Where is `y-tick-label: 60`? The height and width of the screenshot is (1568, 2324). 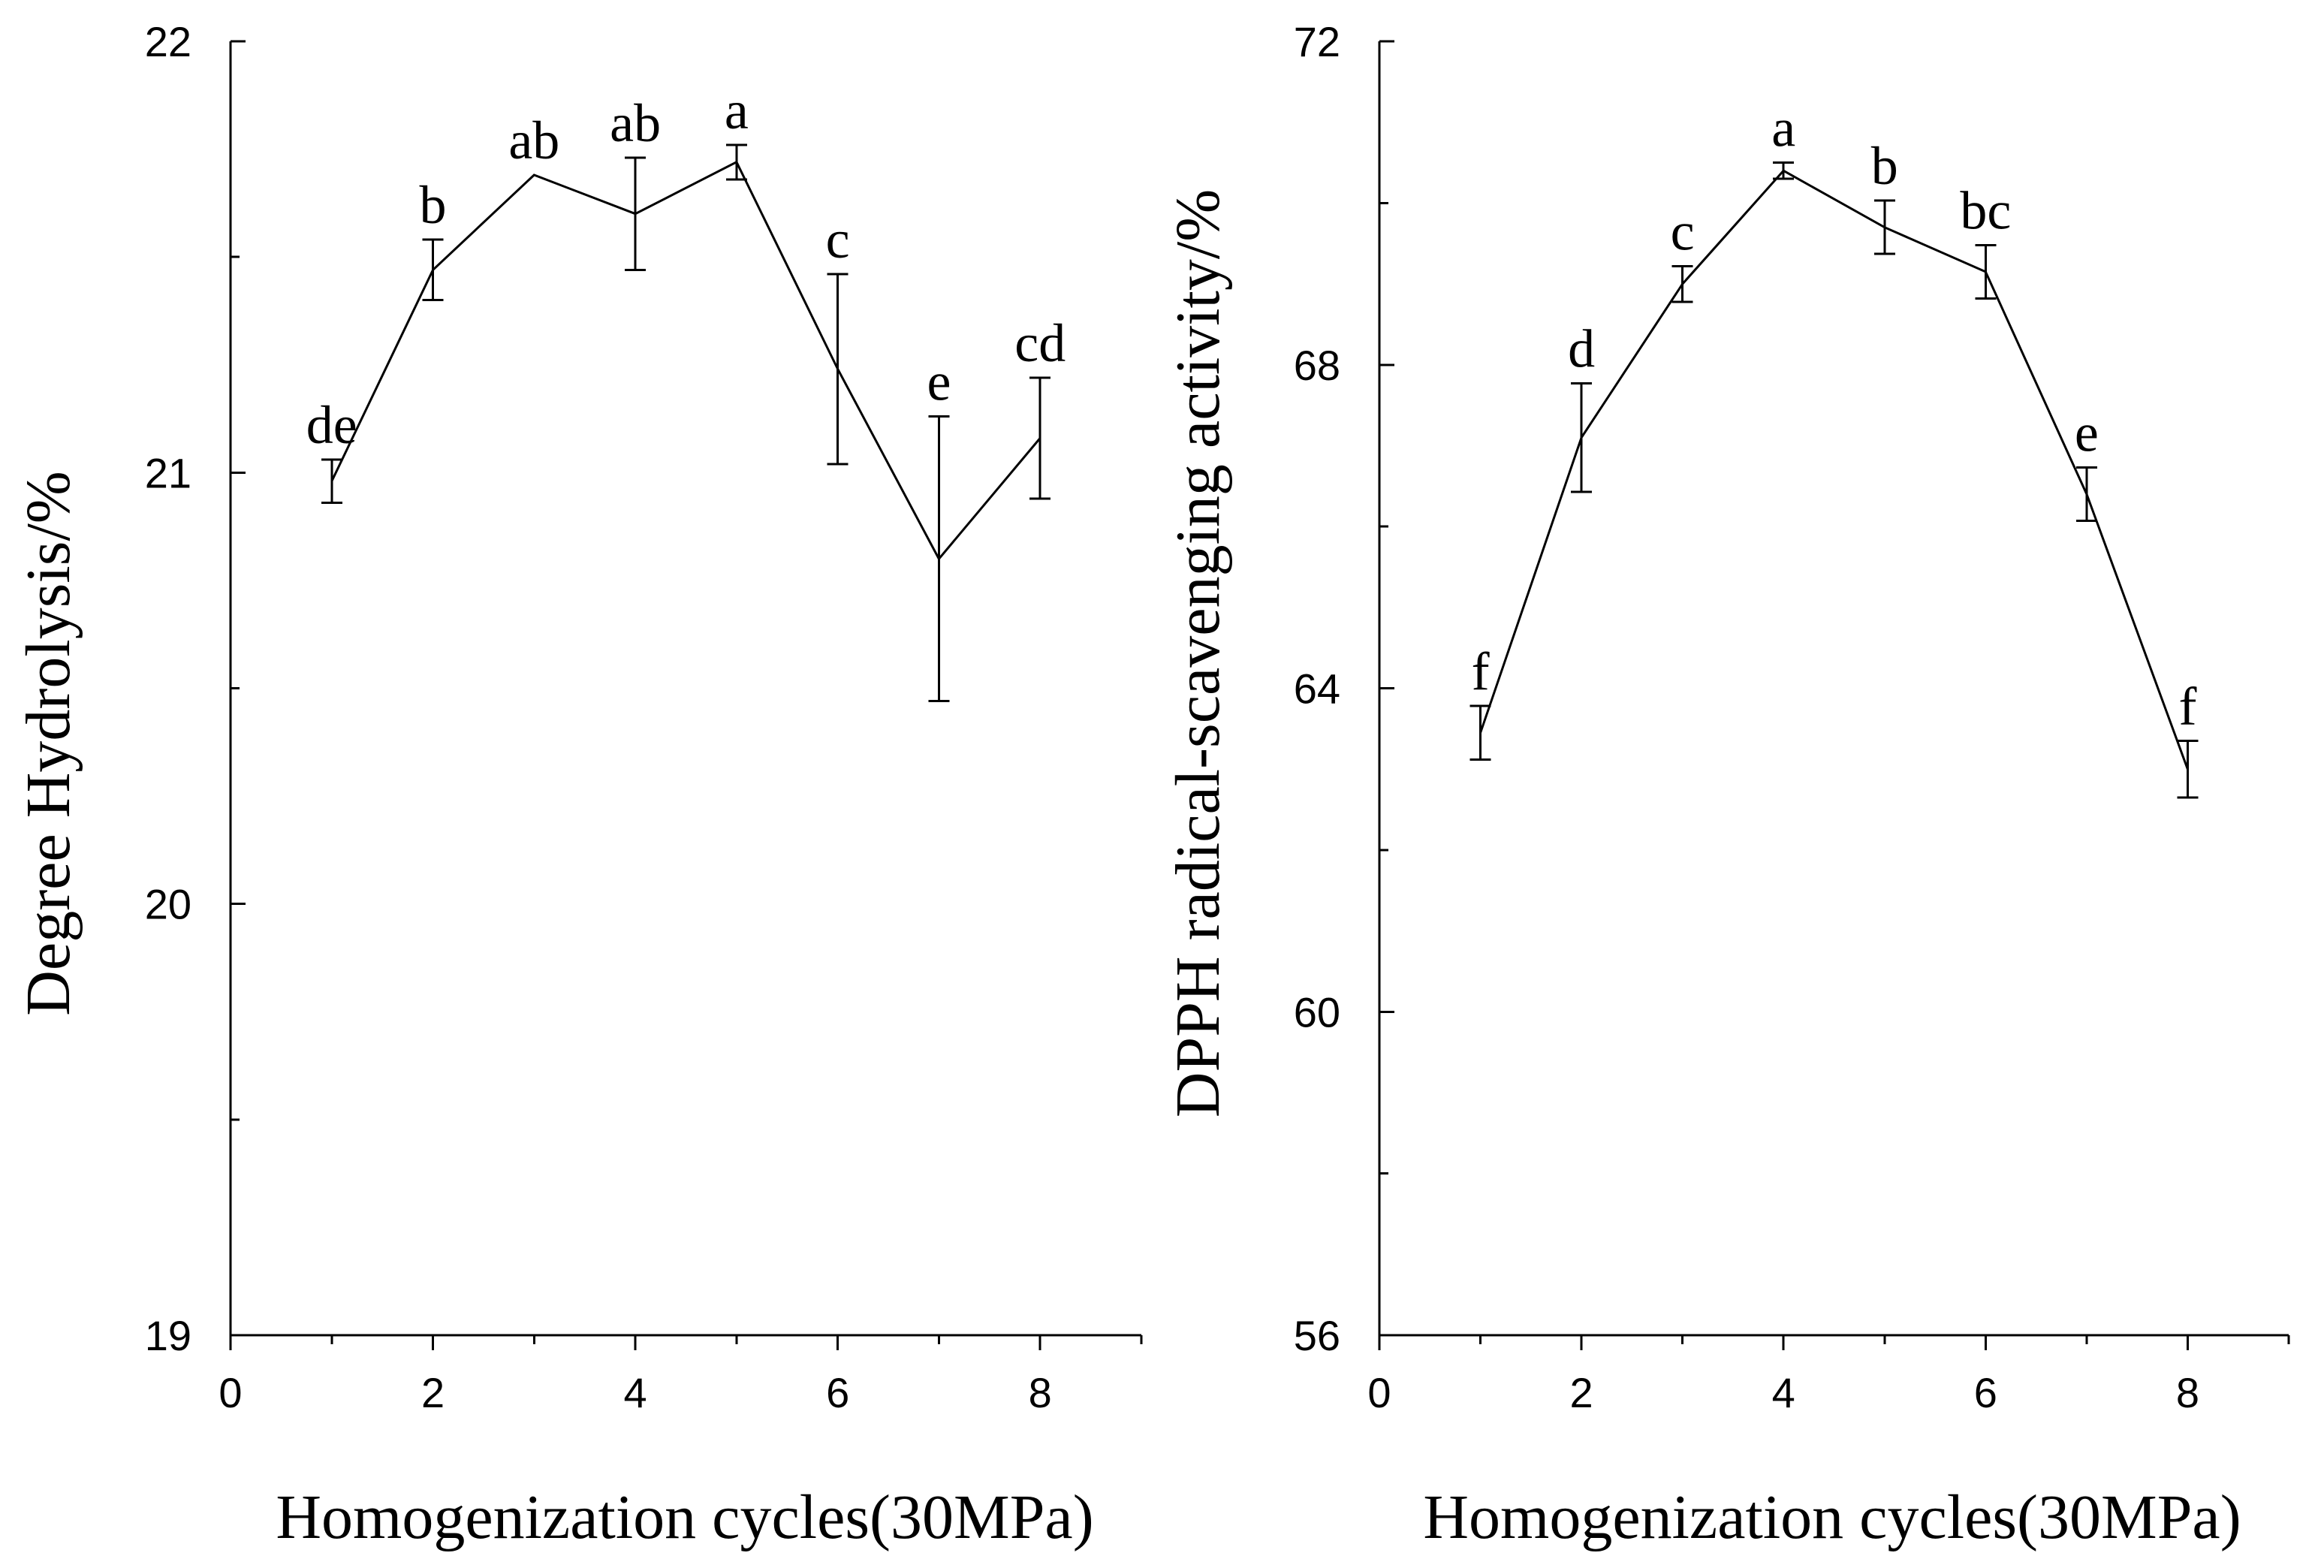 y-tick-label: 60 is located at coordinates (1317, 1012).